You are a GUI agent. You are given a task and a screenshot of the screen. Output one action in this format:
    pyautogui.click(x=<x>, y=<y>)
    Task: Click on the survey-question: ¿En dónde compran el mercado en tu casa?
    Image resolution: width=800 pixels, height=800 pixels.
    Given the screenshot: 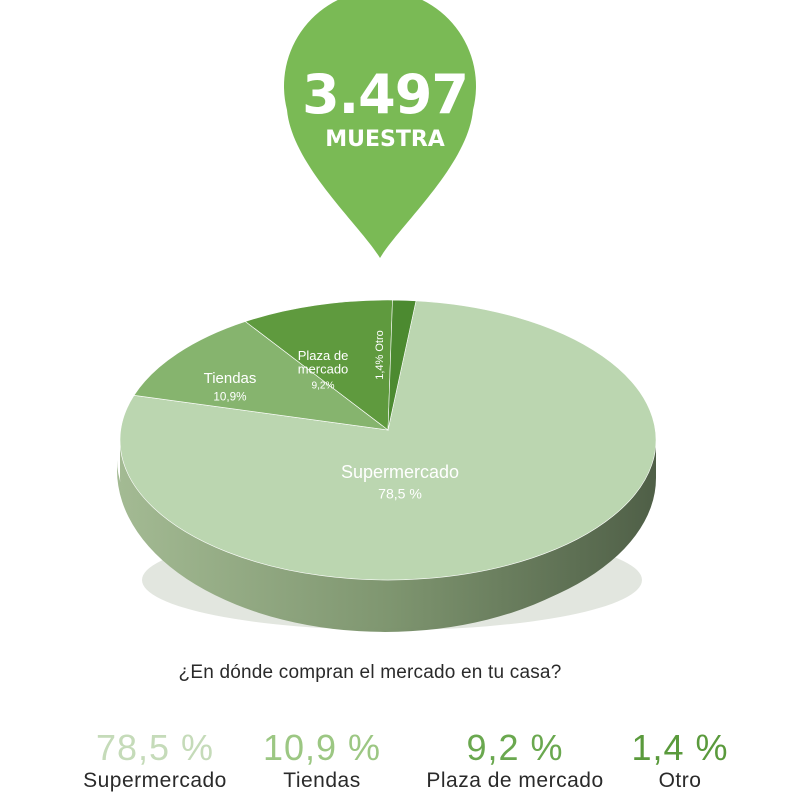 What is the action you would take?
    pyautogui.click(x=370, y=672)
    